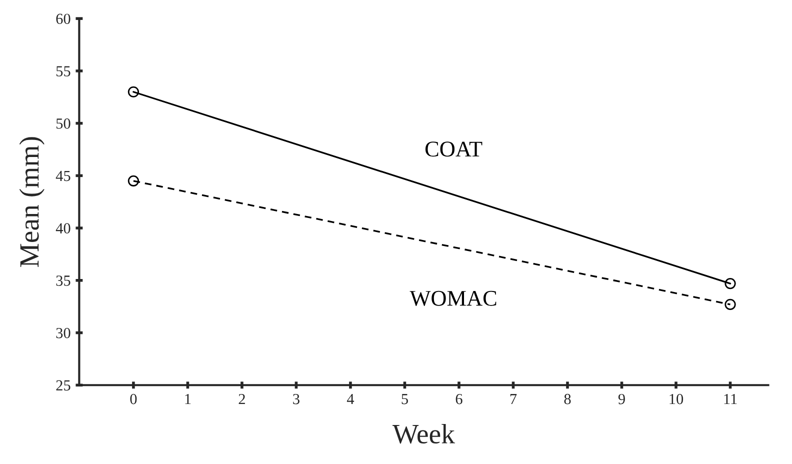 This screenshot has height=464, width=792. Describe the element at coordinates (188, 399) in the screenshot. I see `x-tick-label: 1` at that location.